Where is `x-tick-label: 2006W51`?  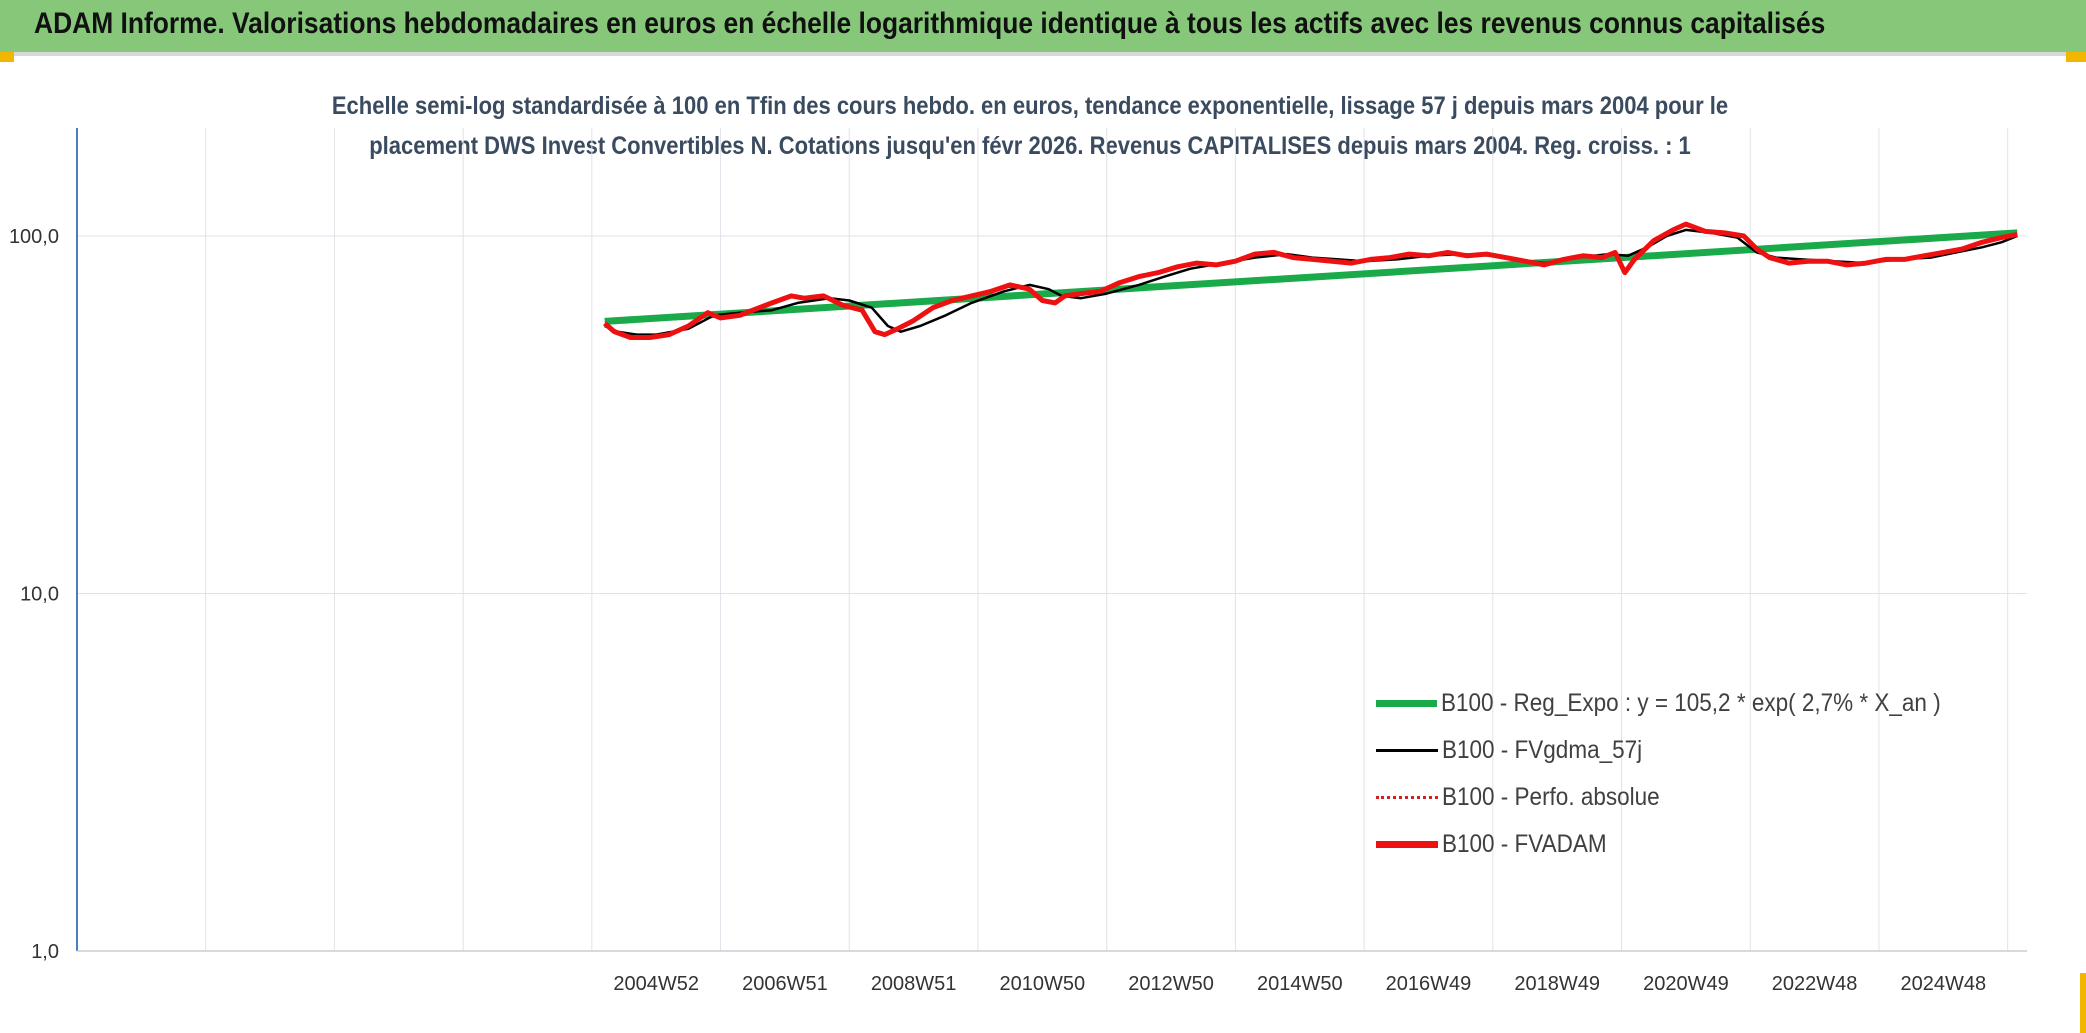
x-tick-label: 2006W51 is located at coordinates (785, 984).